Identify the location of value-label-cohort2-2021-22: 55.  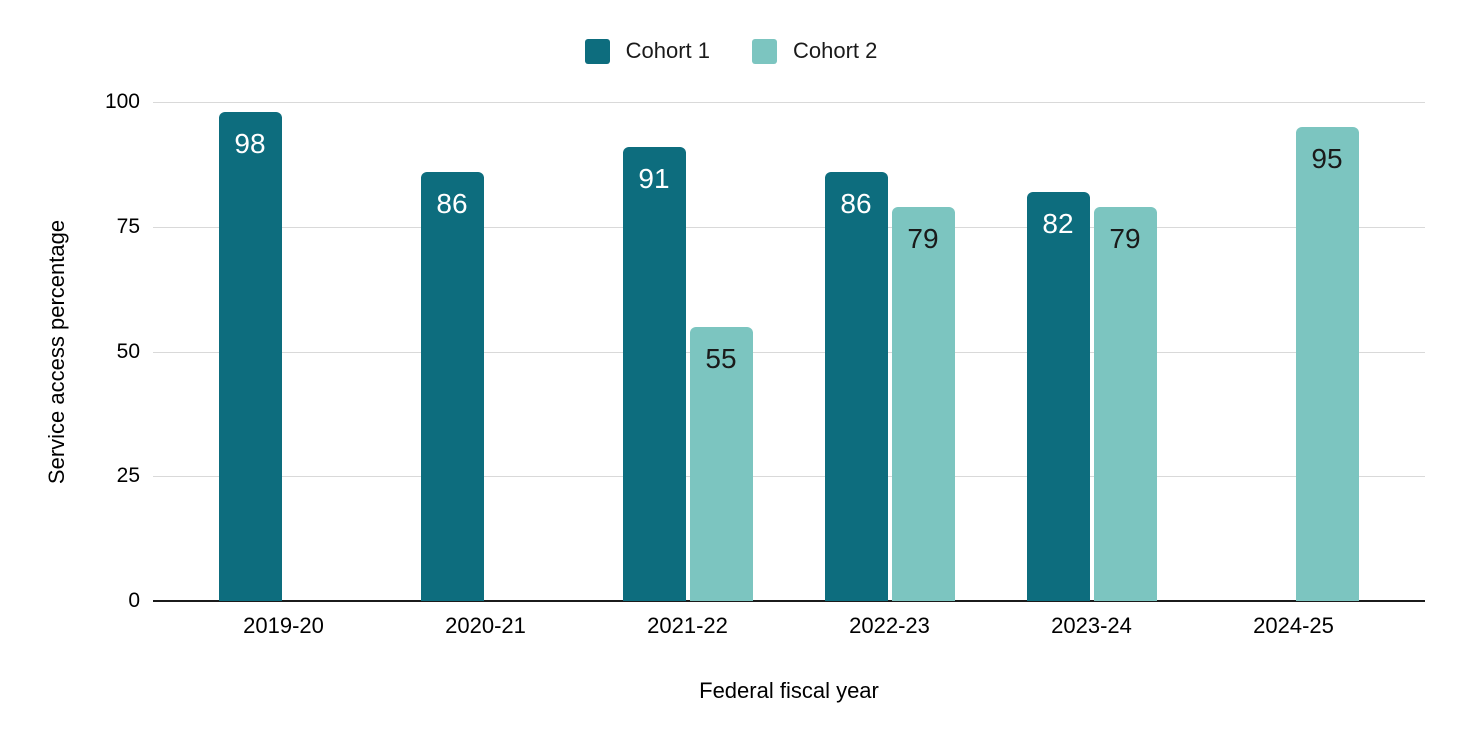
(721, 358).